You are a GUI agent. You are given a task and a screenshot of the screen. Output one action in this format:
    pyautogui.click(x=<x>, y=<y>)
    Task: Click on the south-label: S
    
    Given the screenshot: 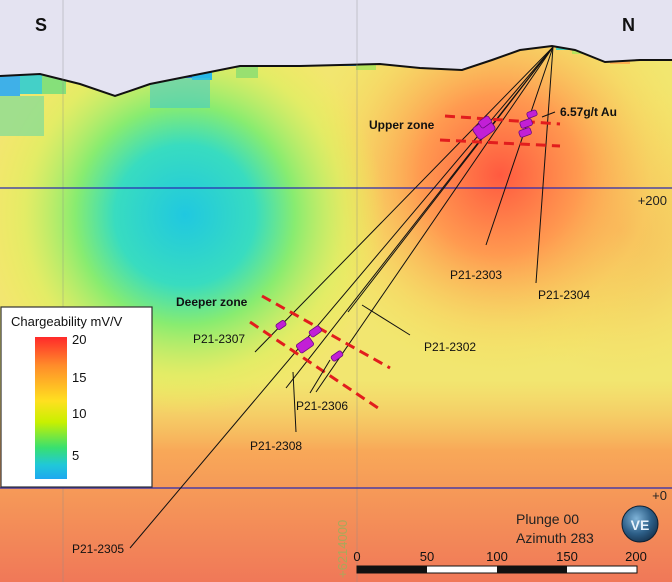 What is the action you would take?
    pyautogui.click(x=41, y=25)
    